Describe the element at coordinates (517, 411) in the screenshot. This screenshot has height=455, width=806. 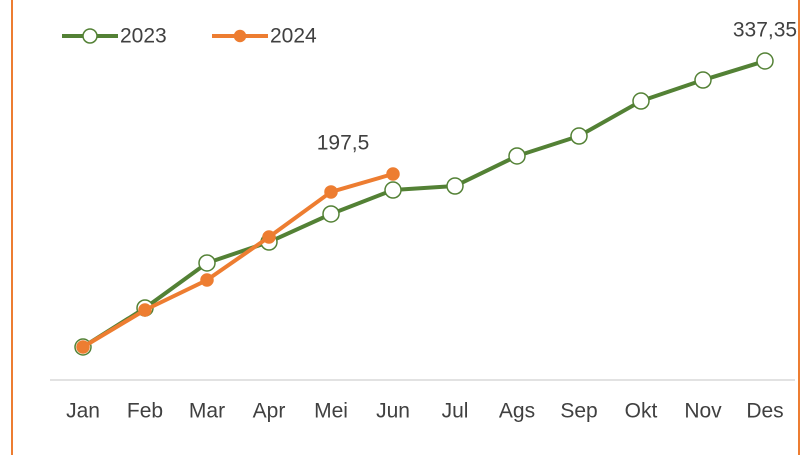
I see `x-tick-label: Ags` at that location.